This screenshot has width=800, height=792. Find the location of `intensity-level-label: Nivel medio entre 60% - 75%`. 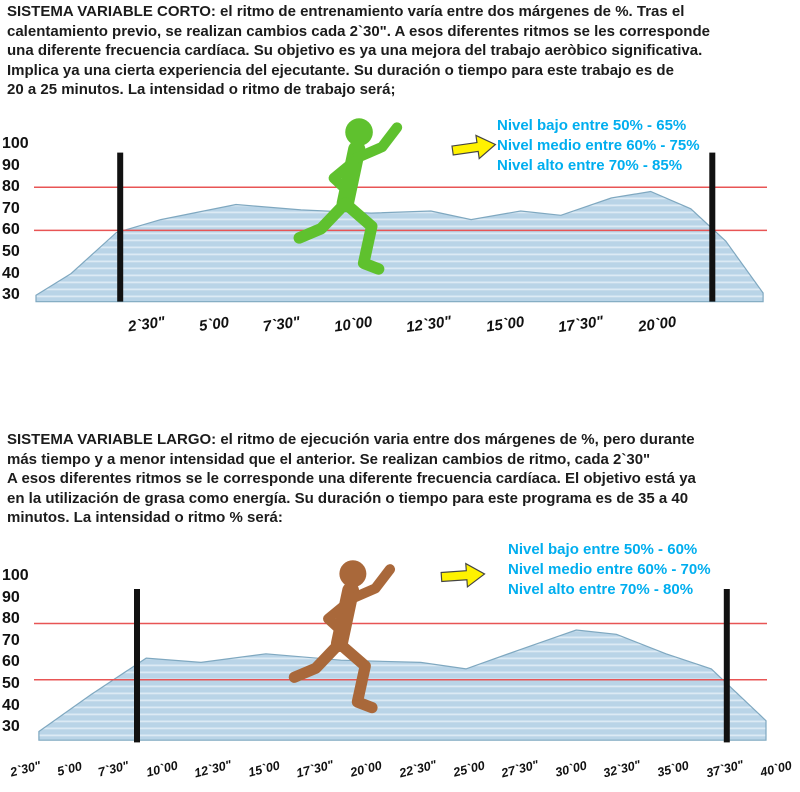

intensity-level-label: Nivel medio entre 60% - 75% is located at coordinates (598, 145).